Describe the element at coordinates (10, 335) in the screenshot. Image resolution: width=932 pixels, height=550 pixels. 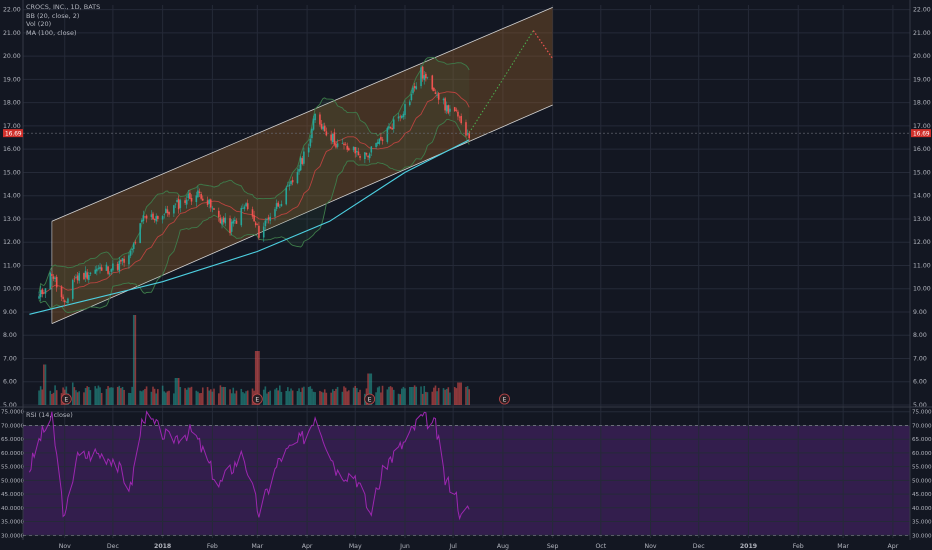
I see `y-tick-label-left: 8.00` at that location.